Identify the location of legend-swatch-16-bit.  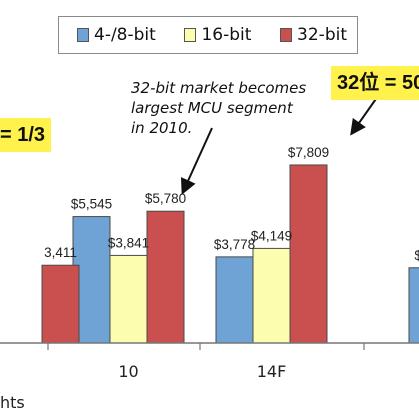
(190, 35).